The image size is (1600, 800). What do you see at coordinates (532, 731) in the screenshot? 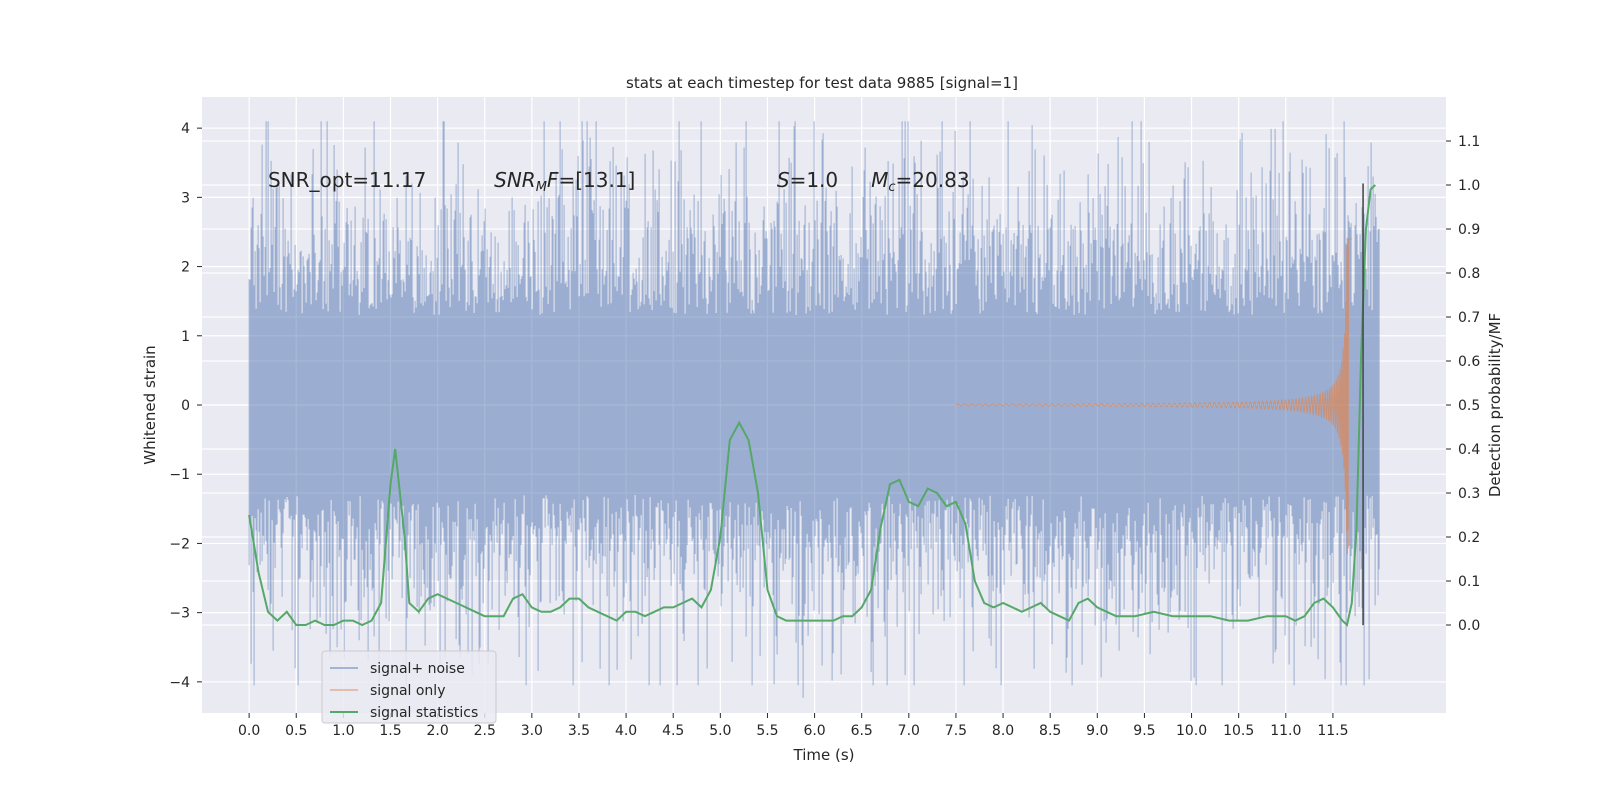
I see `x-tick-label-6: 3.0` at bounding box center [532, 731].